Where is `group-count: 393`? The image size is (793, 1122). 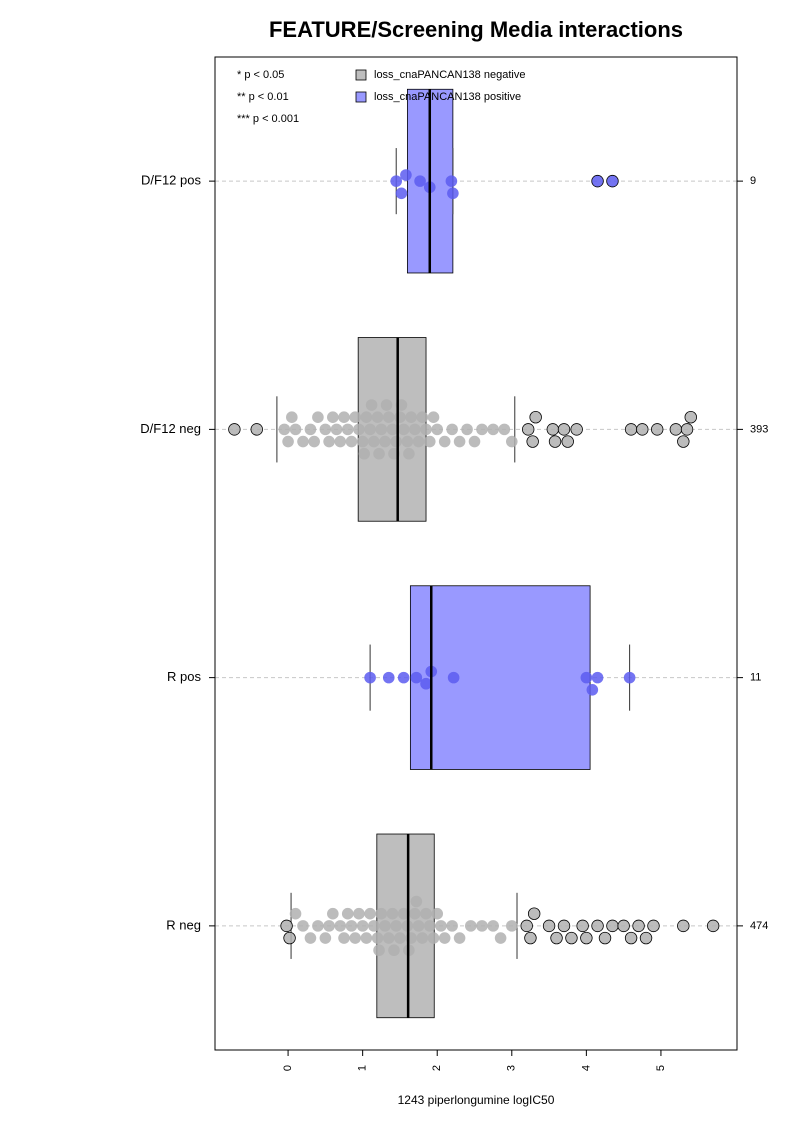
group-count: 393 is located at coordinates (759, 429).